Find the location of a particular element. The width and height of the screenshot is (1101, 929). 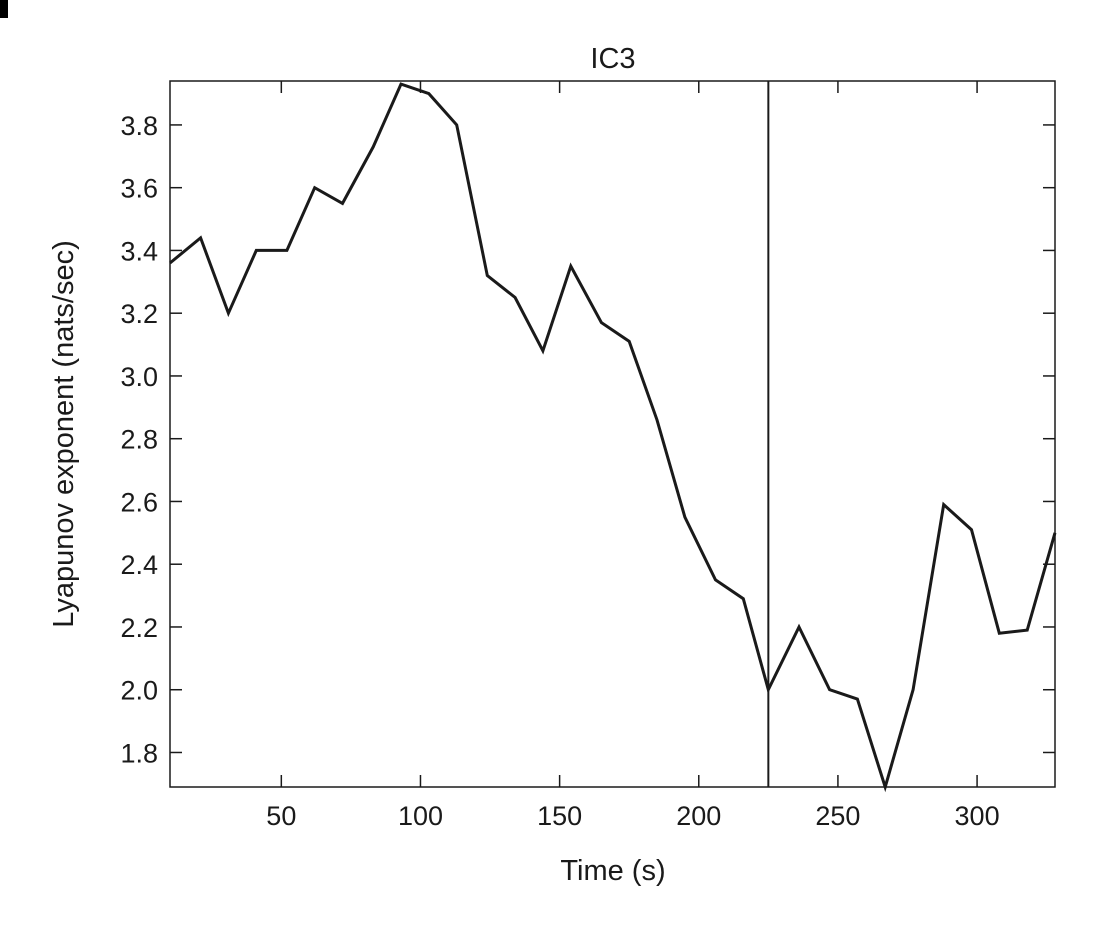

y-tick-label: 3.2 is located at coordinates (139, 314).